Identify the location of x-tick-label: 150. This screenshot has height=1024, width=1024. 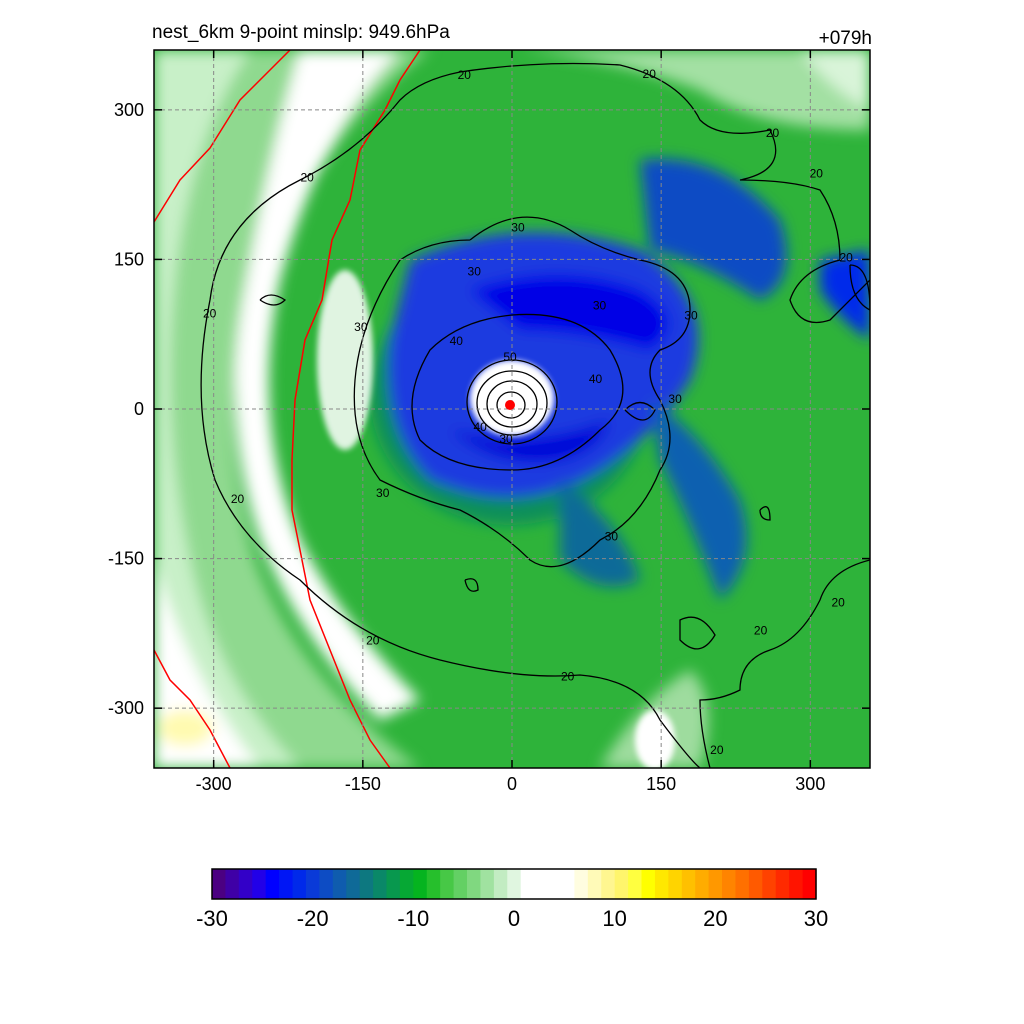
(661, 784).